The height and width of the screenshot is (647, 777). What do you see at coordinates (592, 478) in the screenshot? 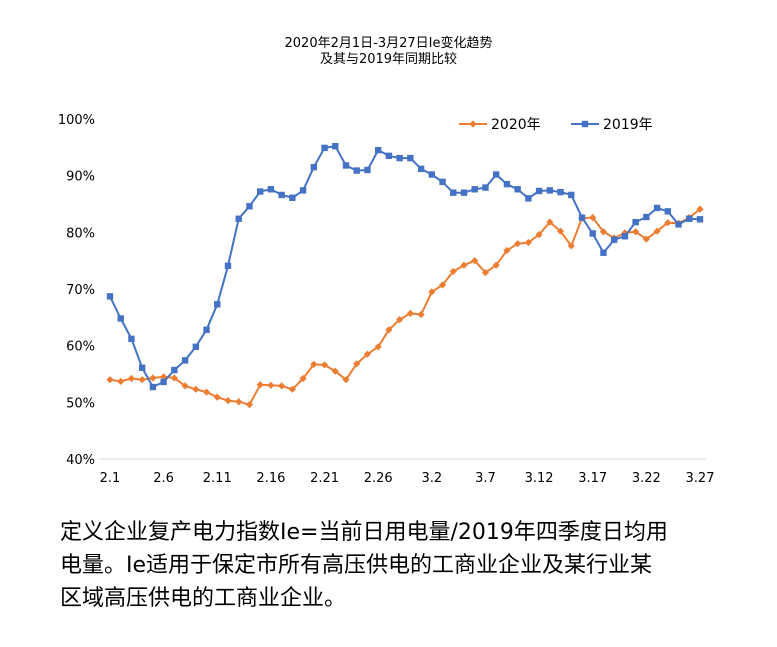
I see `x-tick-label: 3.17` at bounding box center [592, 478].